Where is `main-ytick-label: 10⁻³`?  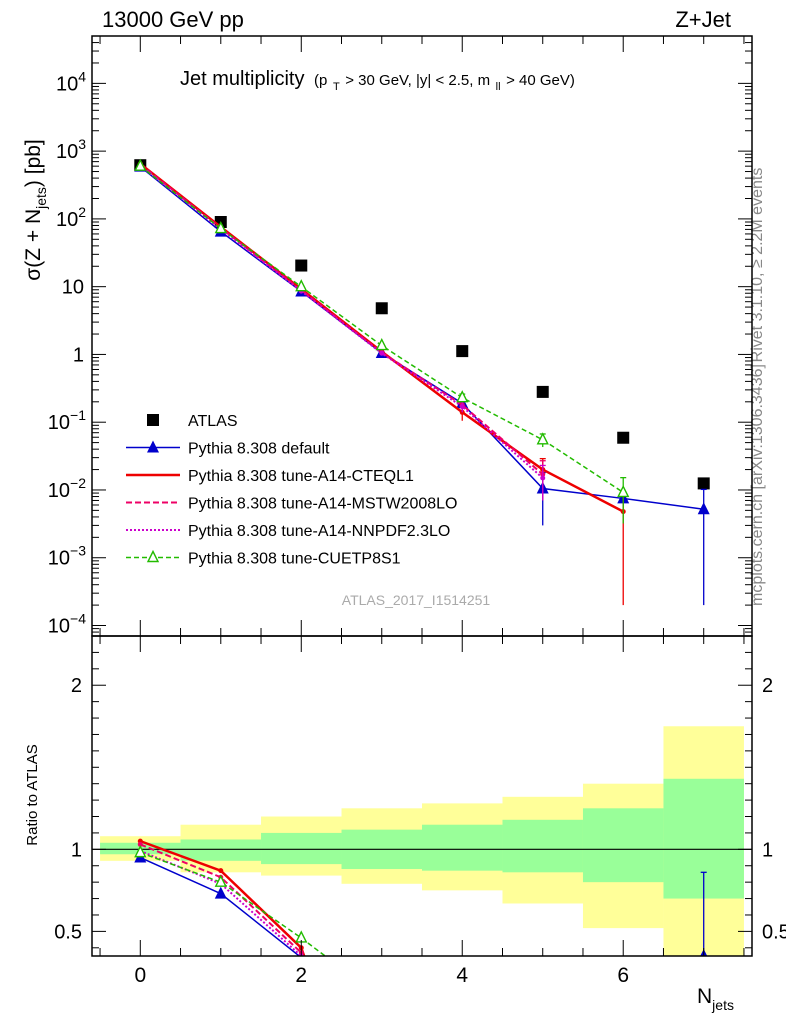 main-ytick-label: 10⁻³ is located at coordinates (67, 556).